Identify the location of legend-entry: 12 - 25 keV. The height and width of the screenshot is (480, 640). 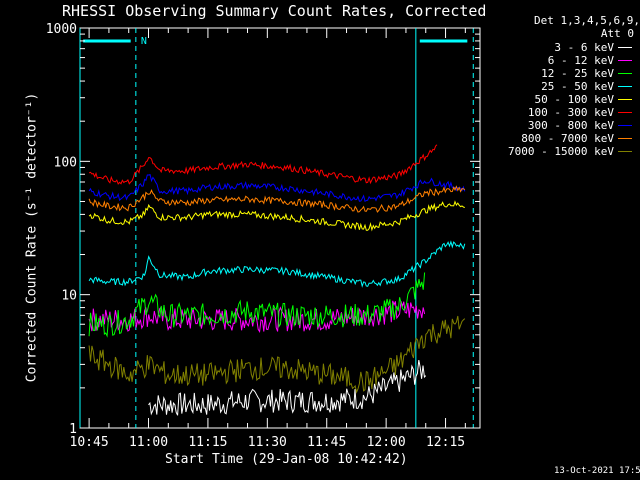
(560, 73).